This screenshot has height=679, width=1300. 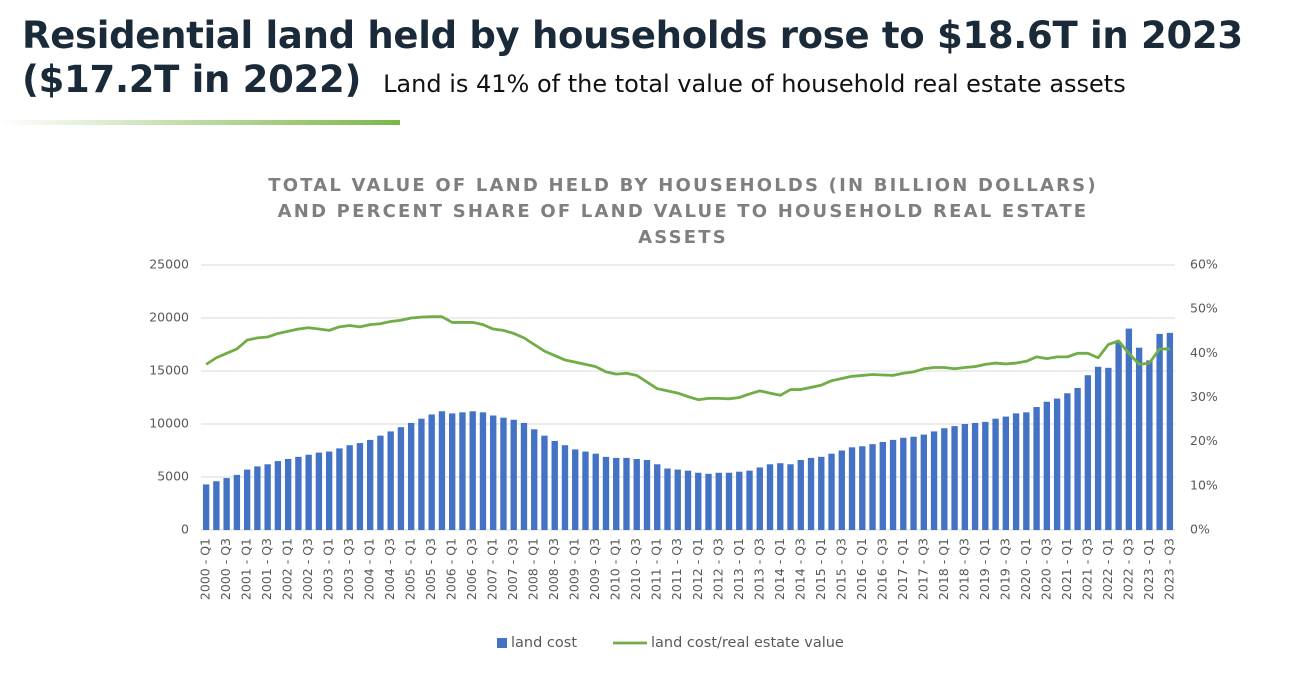 I want to click on x-tick-label: 2019 - Q1, so click(x=984, y=569).